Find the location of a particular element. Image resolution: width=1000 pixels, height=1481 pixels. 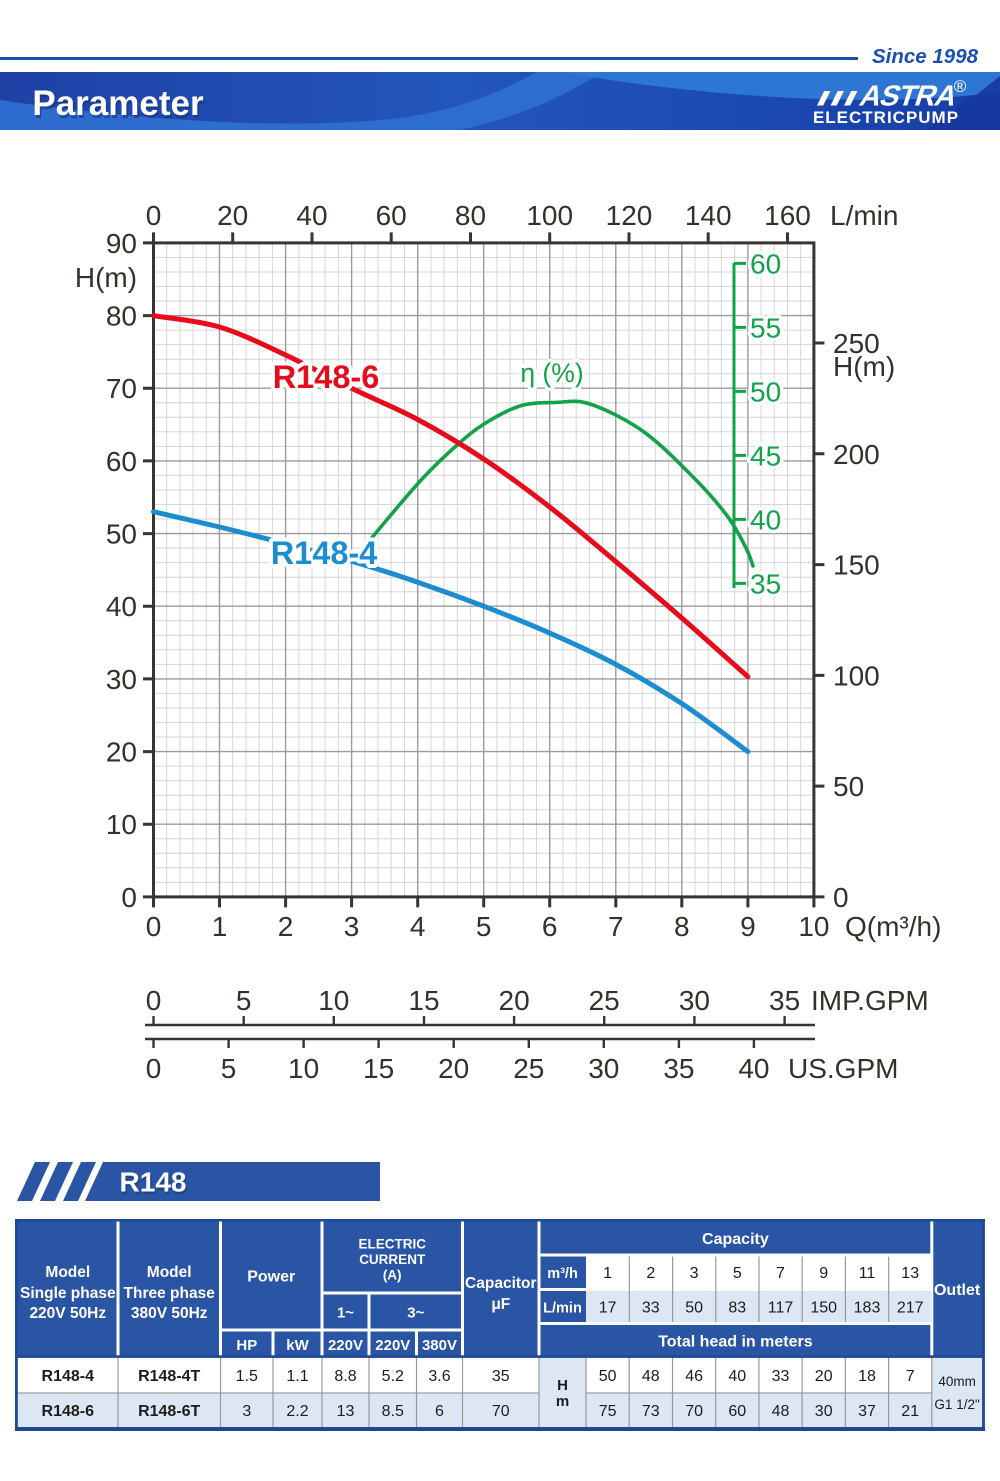

svg-text: 11 is located at coordinates (867, 1273).